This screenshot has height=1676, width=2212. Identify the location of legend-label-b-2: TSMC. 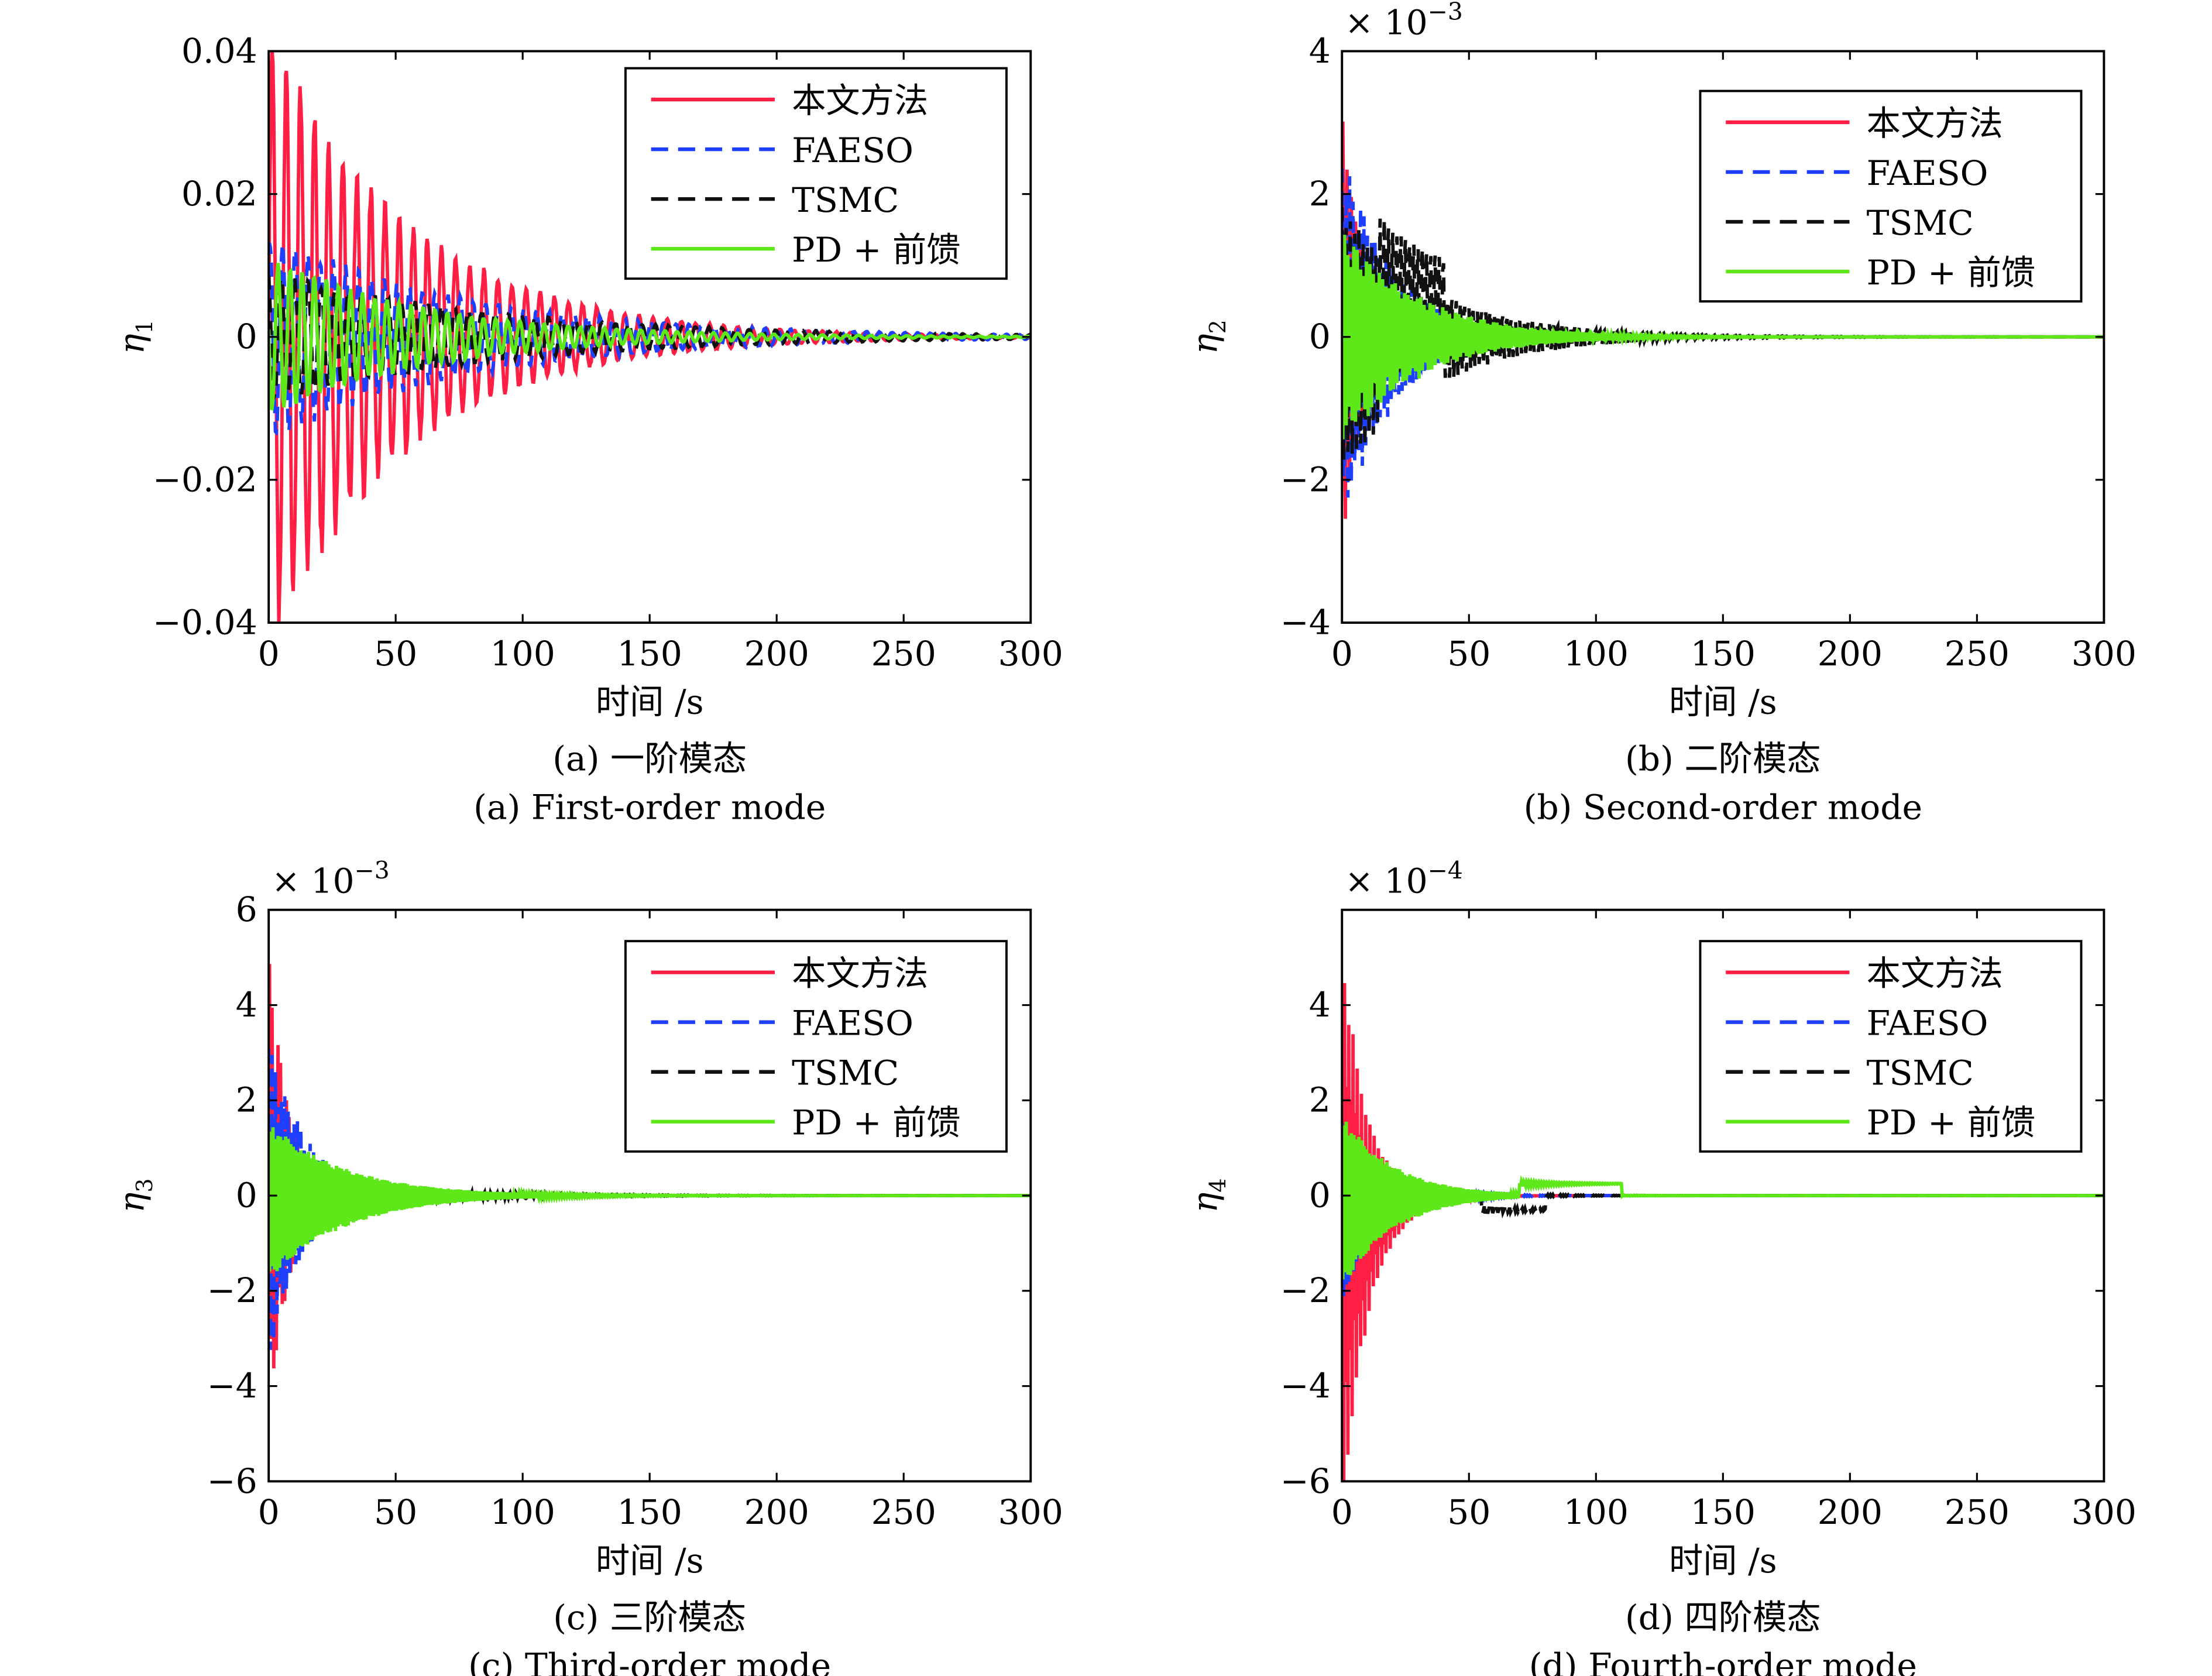
(1920, 223).